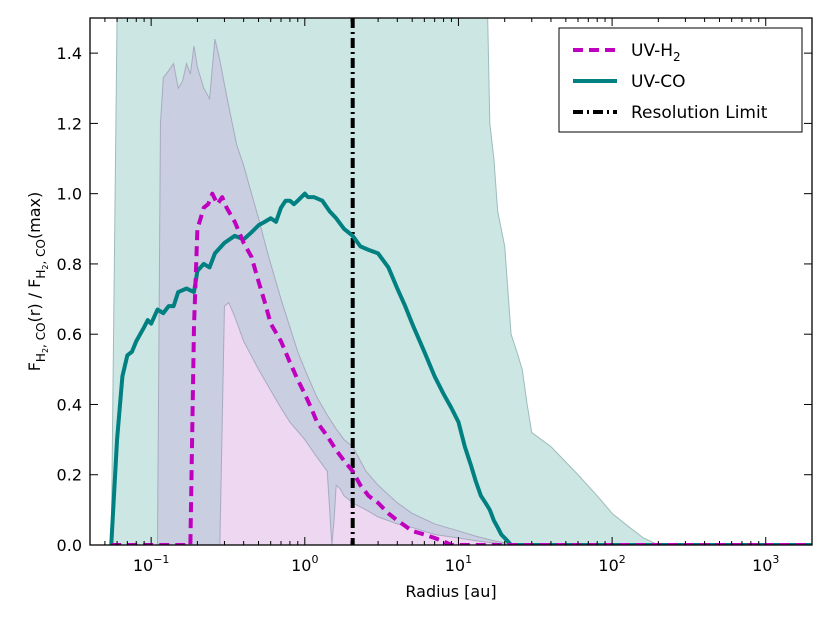 The width and height of the screenshot is (830, 623). Describe the element at coordinates (69, 404) in the screenshot. I see `y-tick-label: 0.4` at that location.